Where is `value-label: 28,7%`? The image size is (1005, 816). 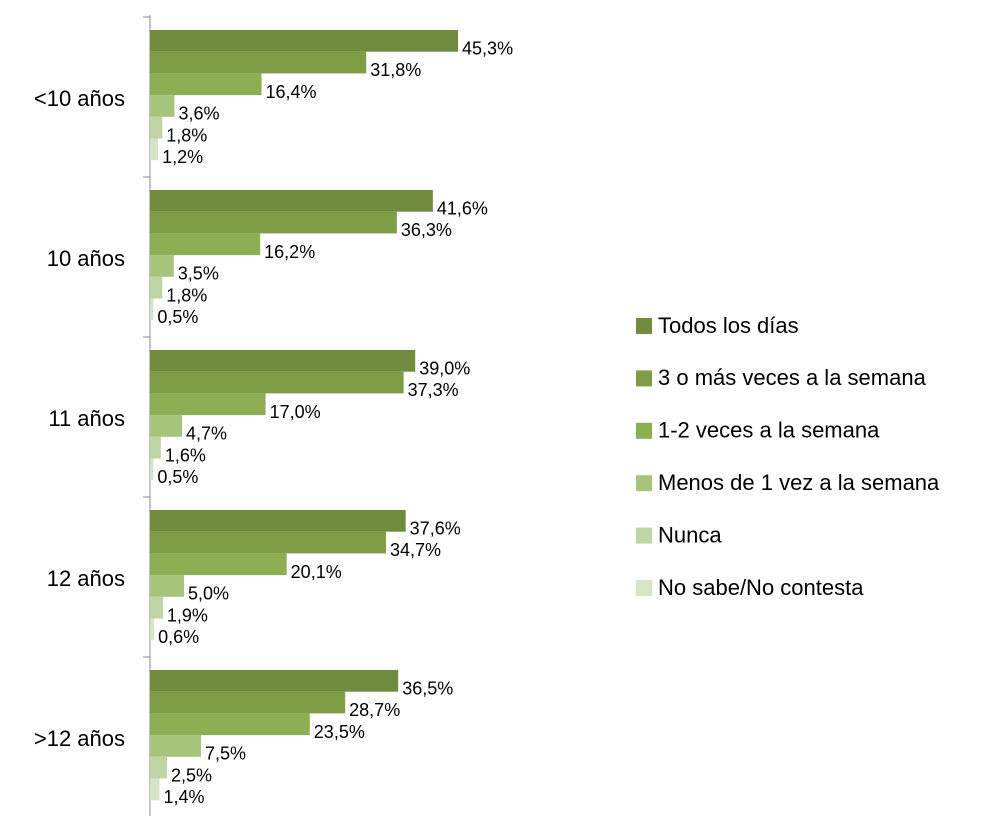 value-label: 28,7% is located at coordinates (374, 710).